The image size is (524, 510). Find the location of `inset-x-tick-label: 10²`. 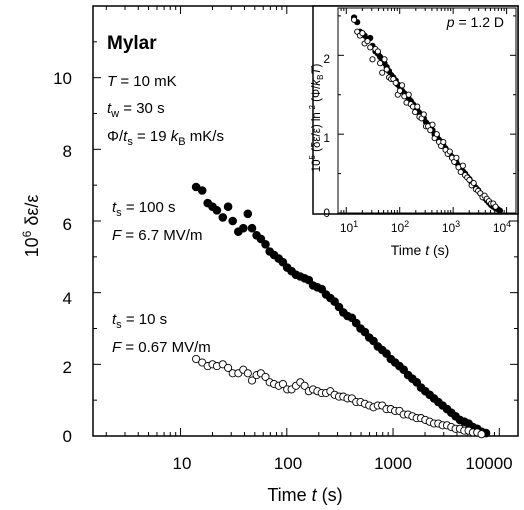

inset-x-tick-label: 10² is located at coordinates (400, 227).